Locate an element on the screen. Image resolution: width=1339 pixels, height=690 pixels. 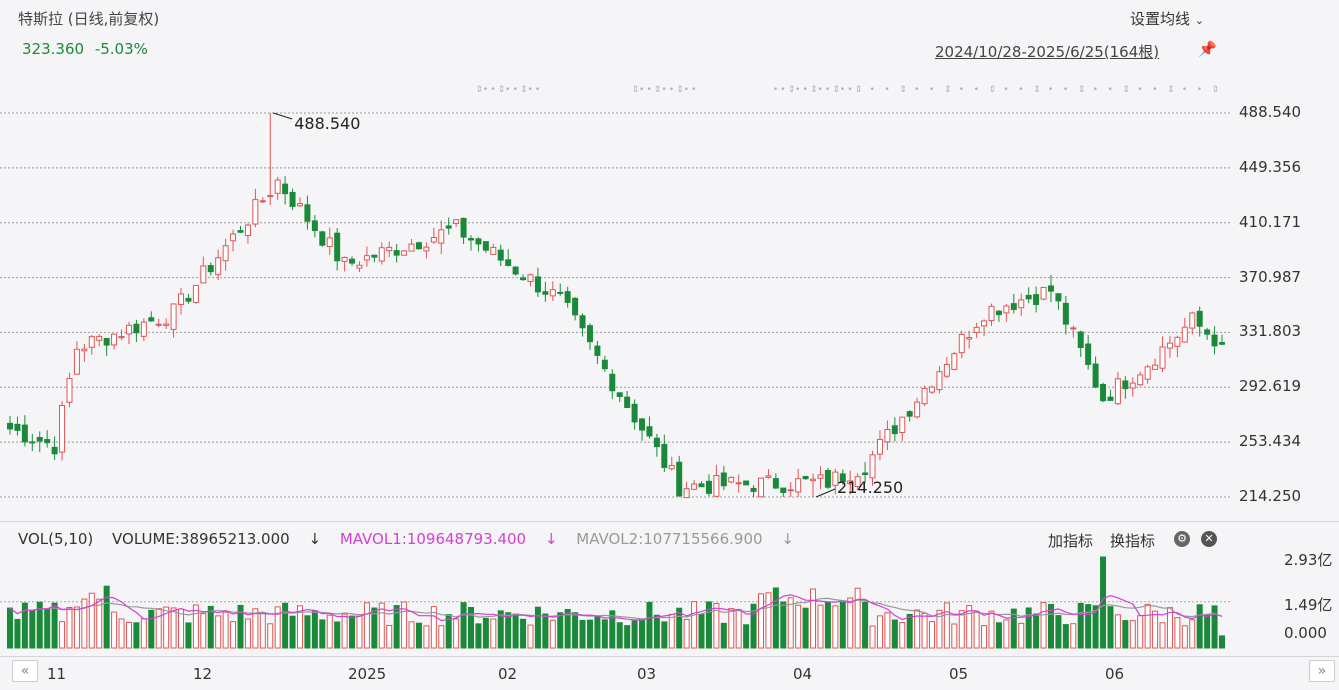
pin-icon: 📌 is located at coordinates (1207, 49).